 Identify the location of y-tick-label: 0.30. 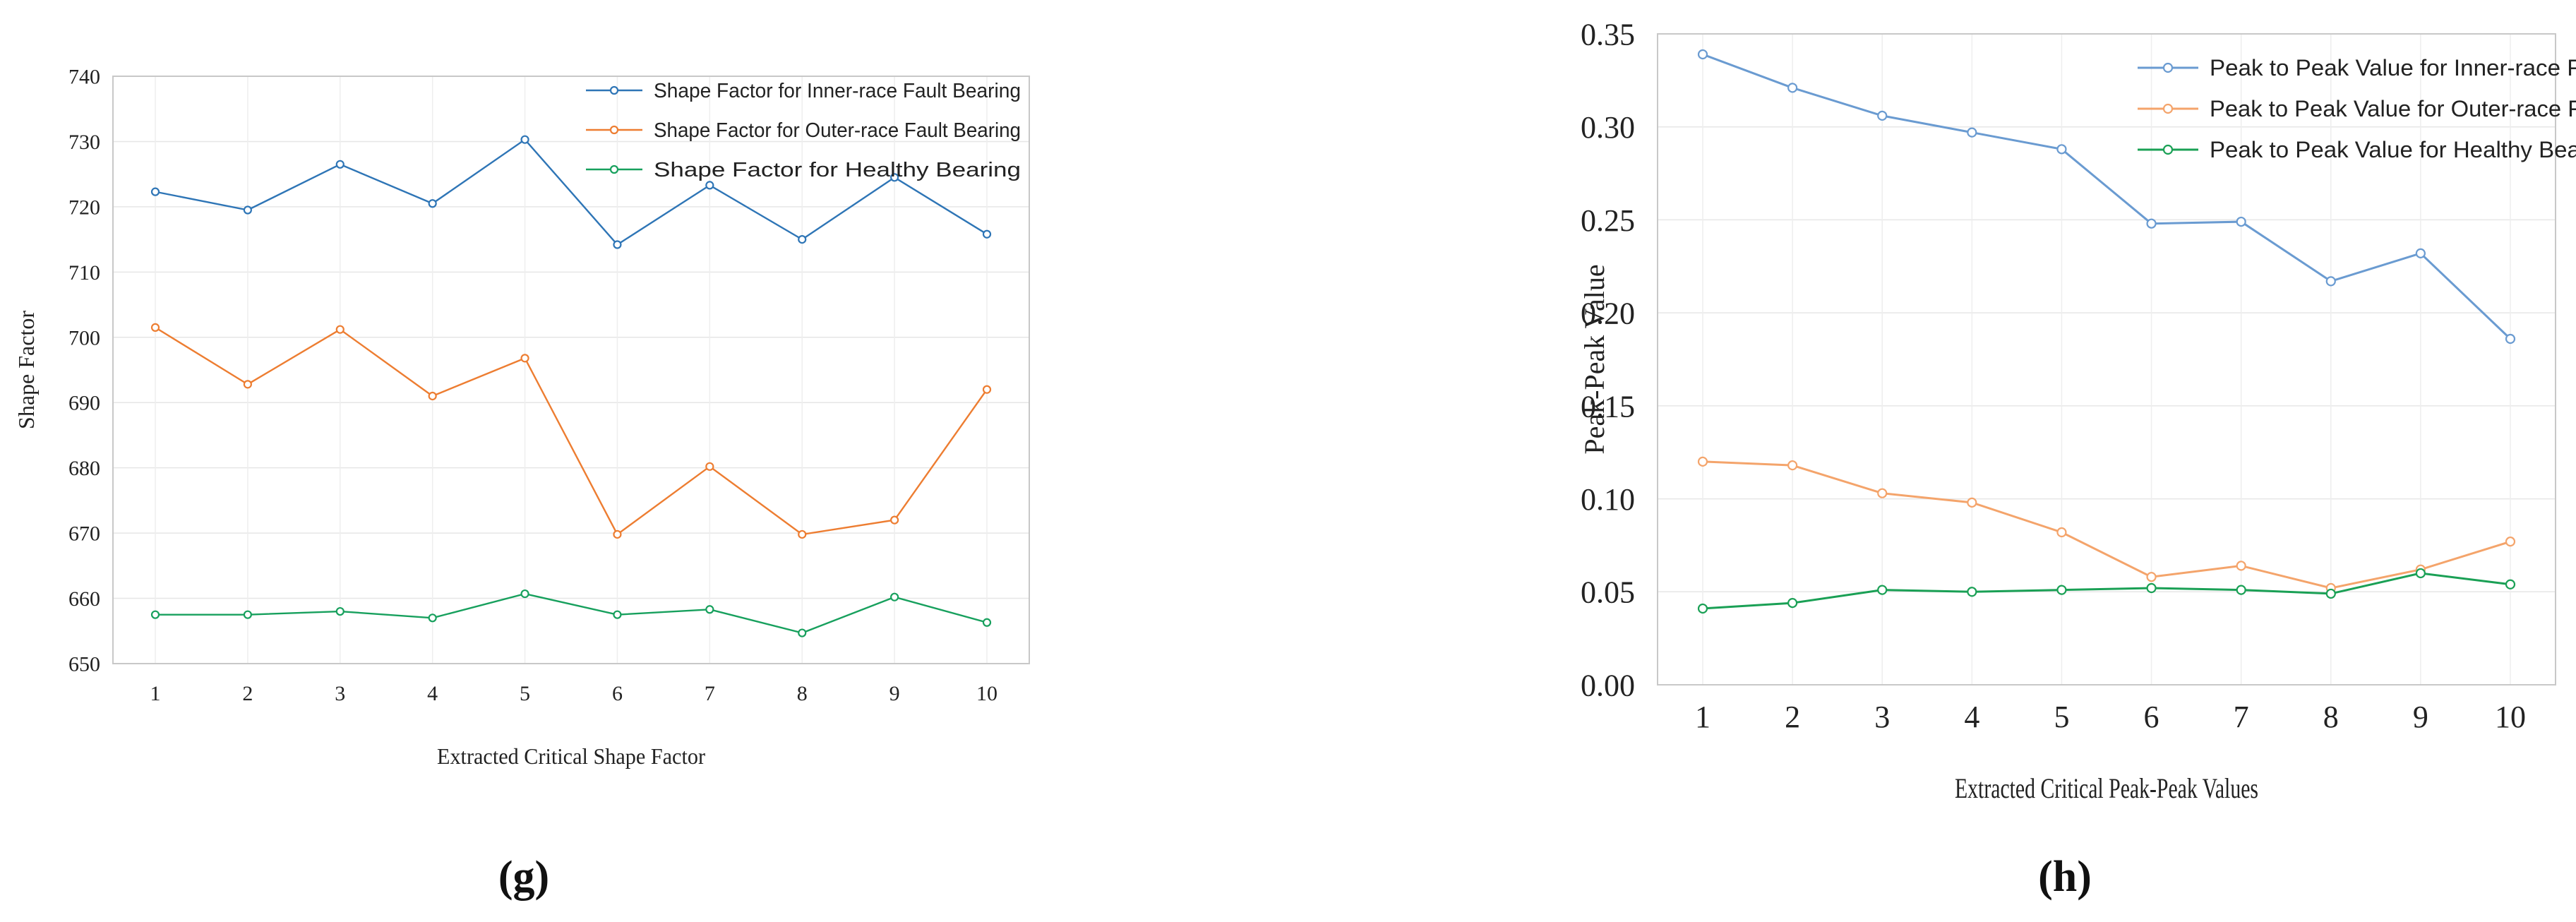
(1608, 127).